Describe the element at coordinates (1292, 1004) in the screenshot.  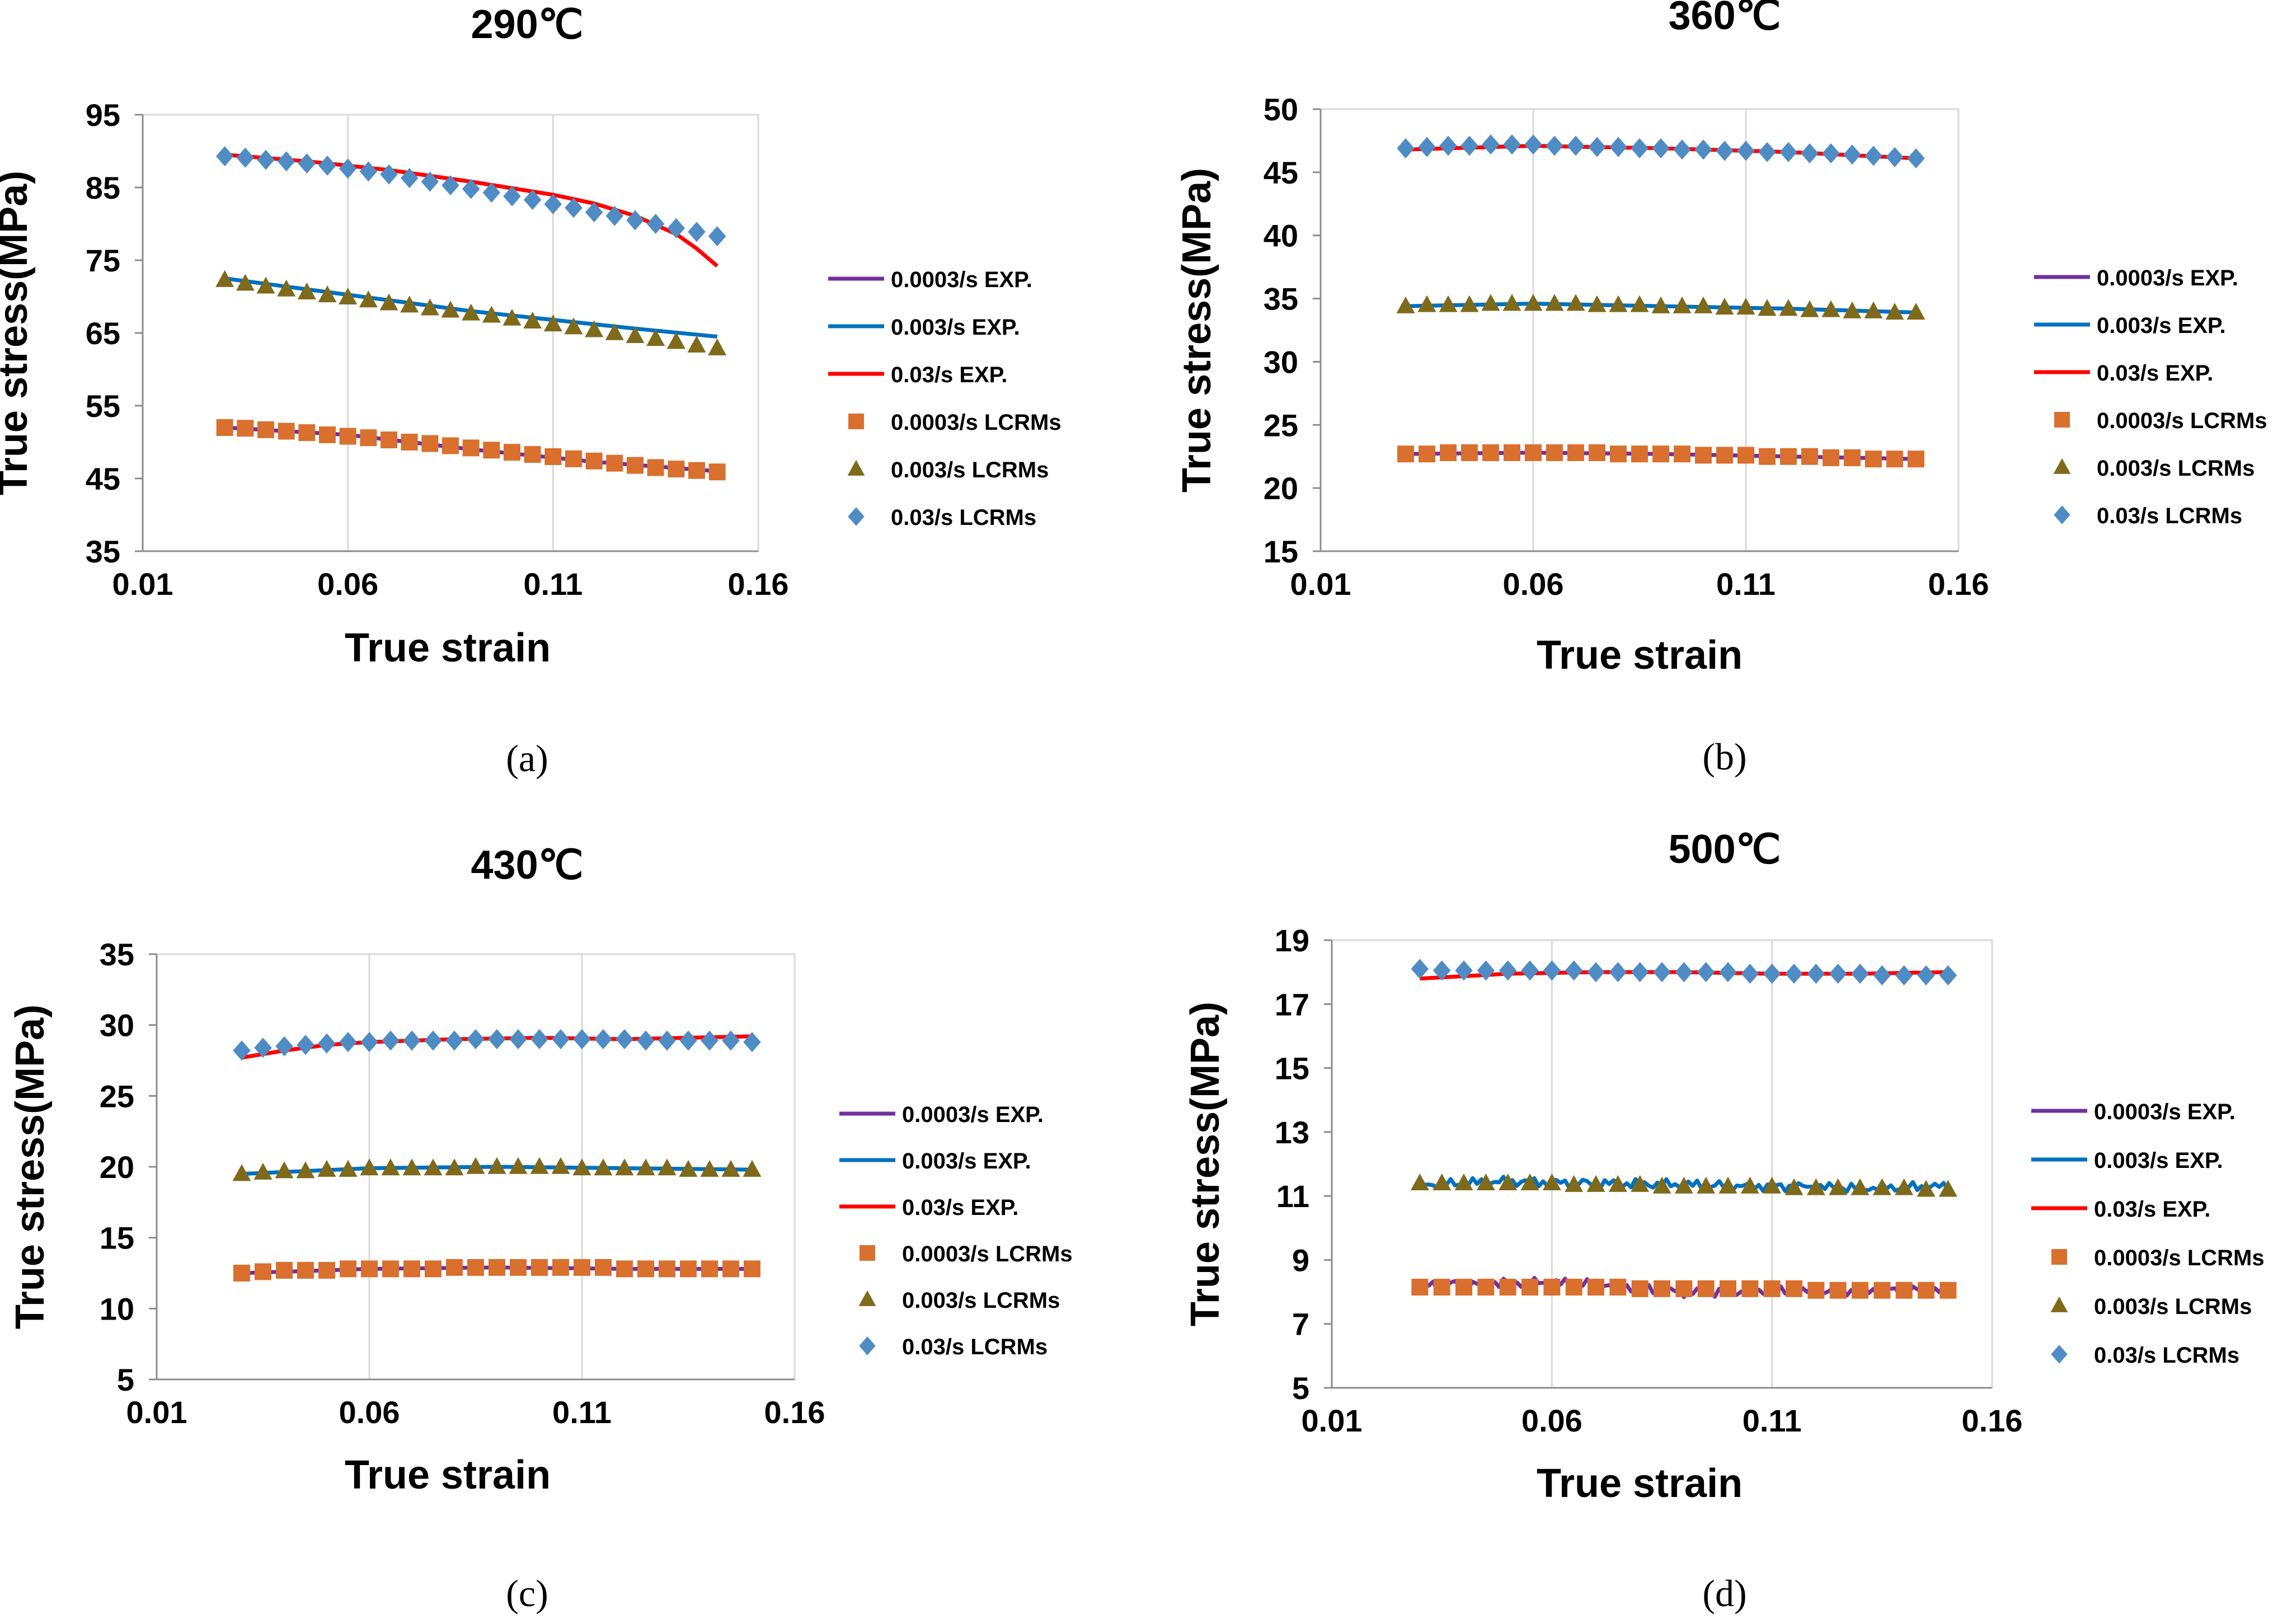
I see `y-tick-label: 17` at that location.